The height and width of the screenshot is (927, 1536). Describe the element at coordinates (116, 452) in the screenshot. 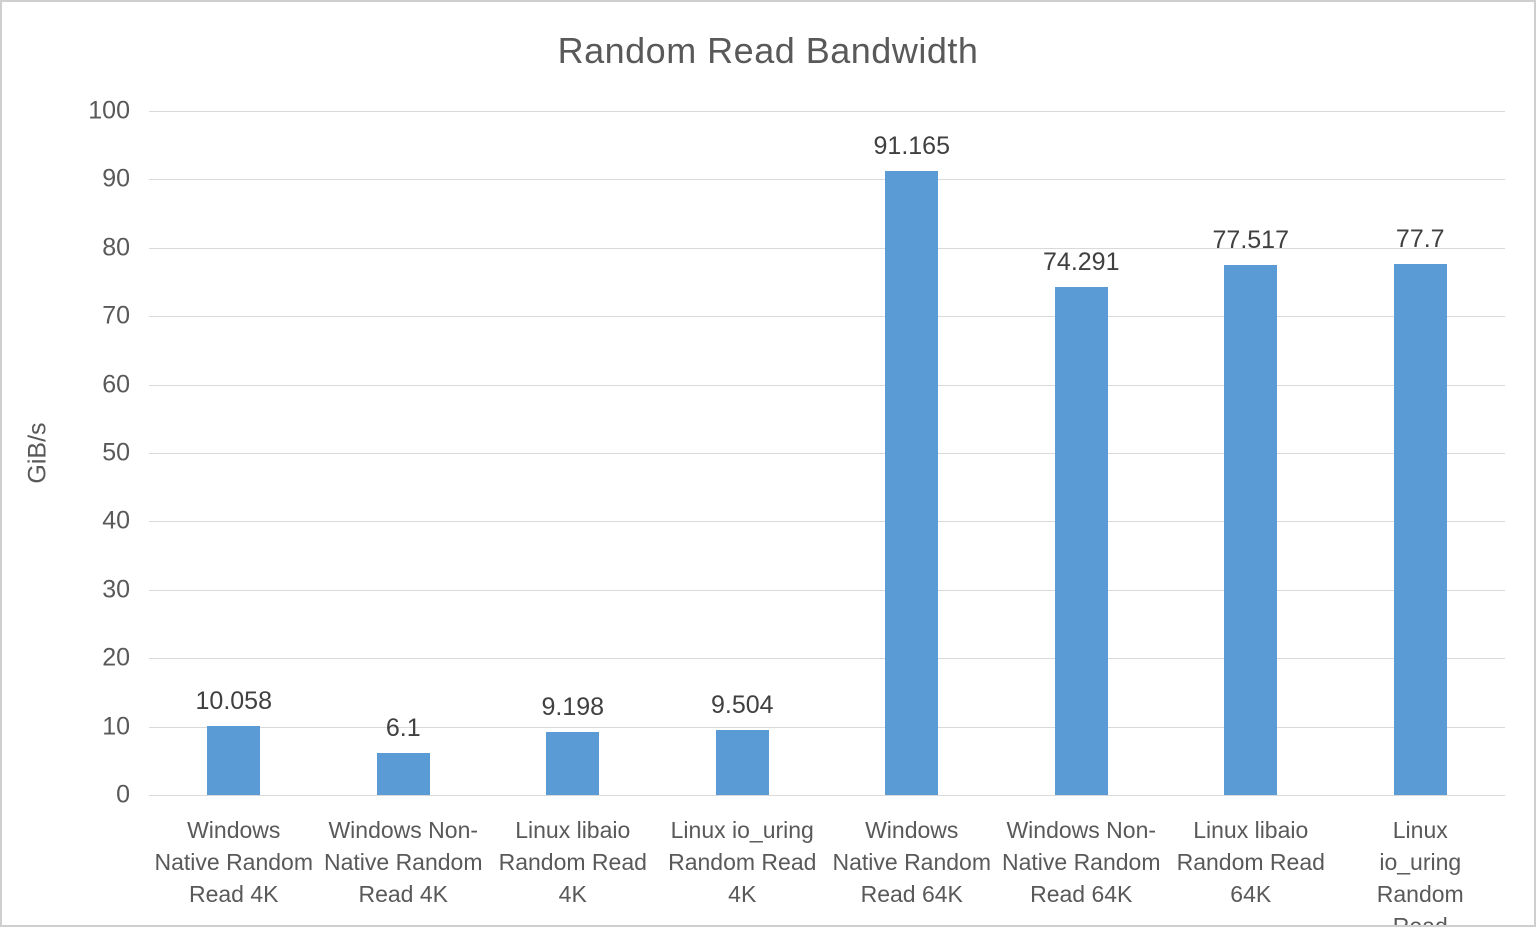

I see `y-tick-label: 50` at that location.